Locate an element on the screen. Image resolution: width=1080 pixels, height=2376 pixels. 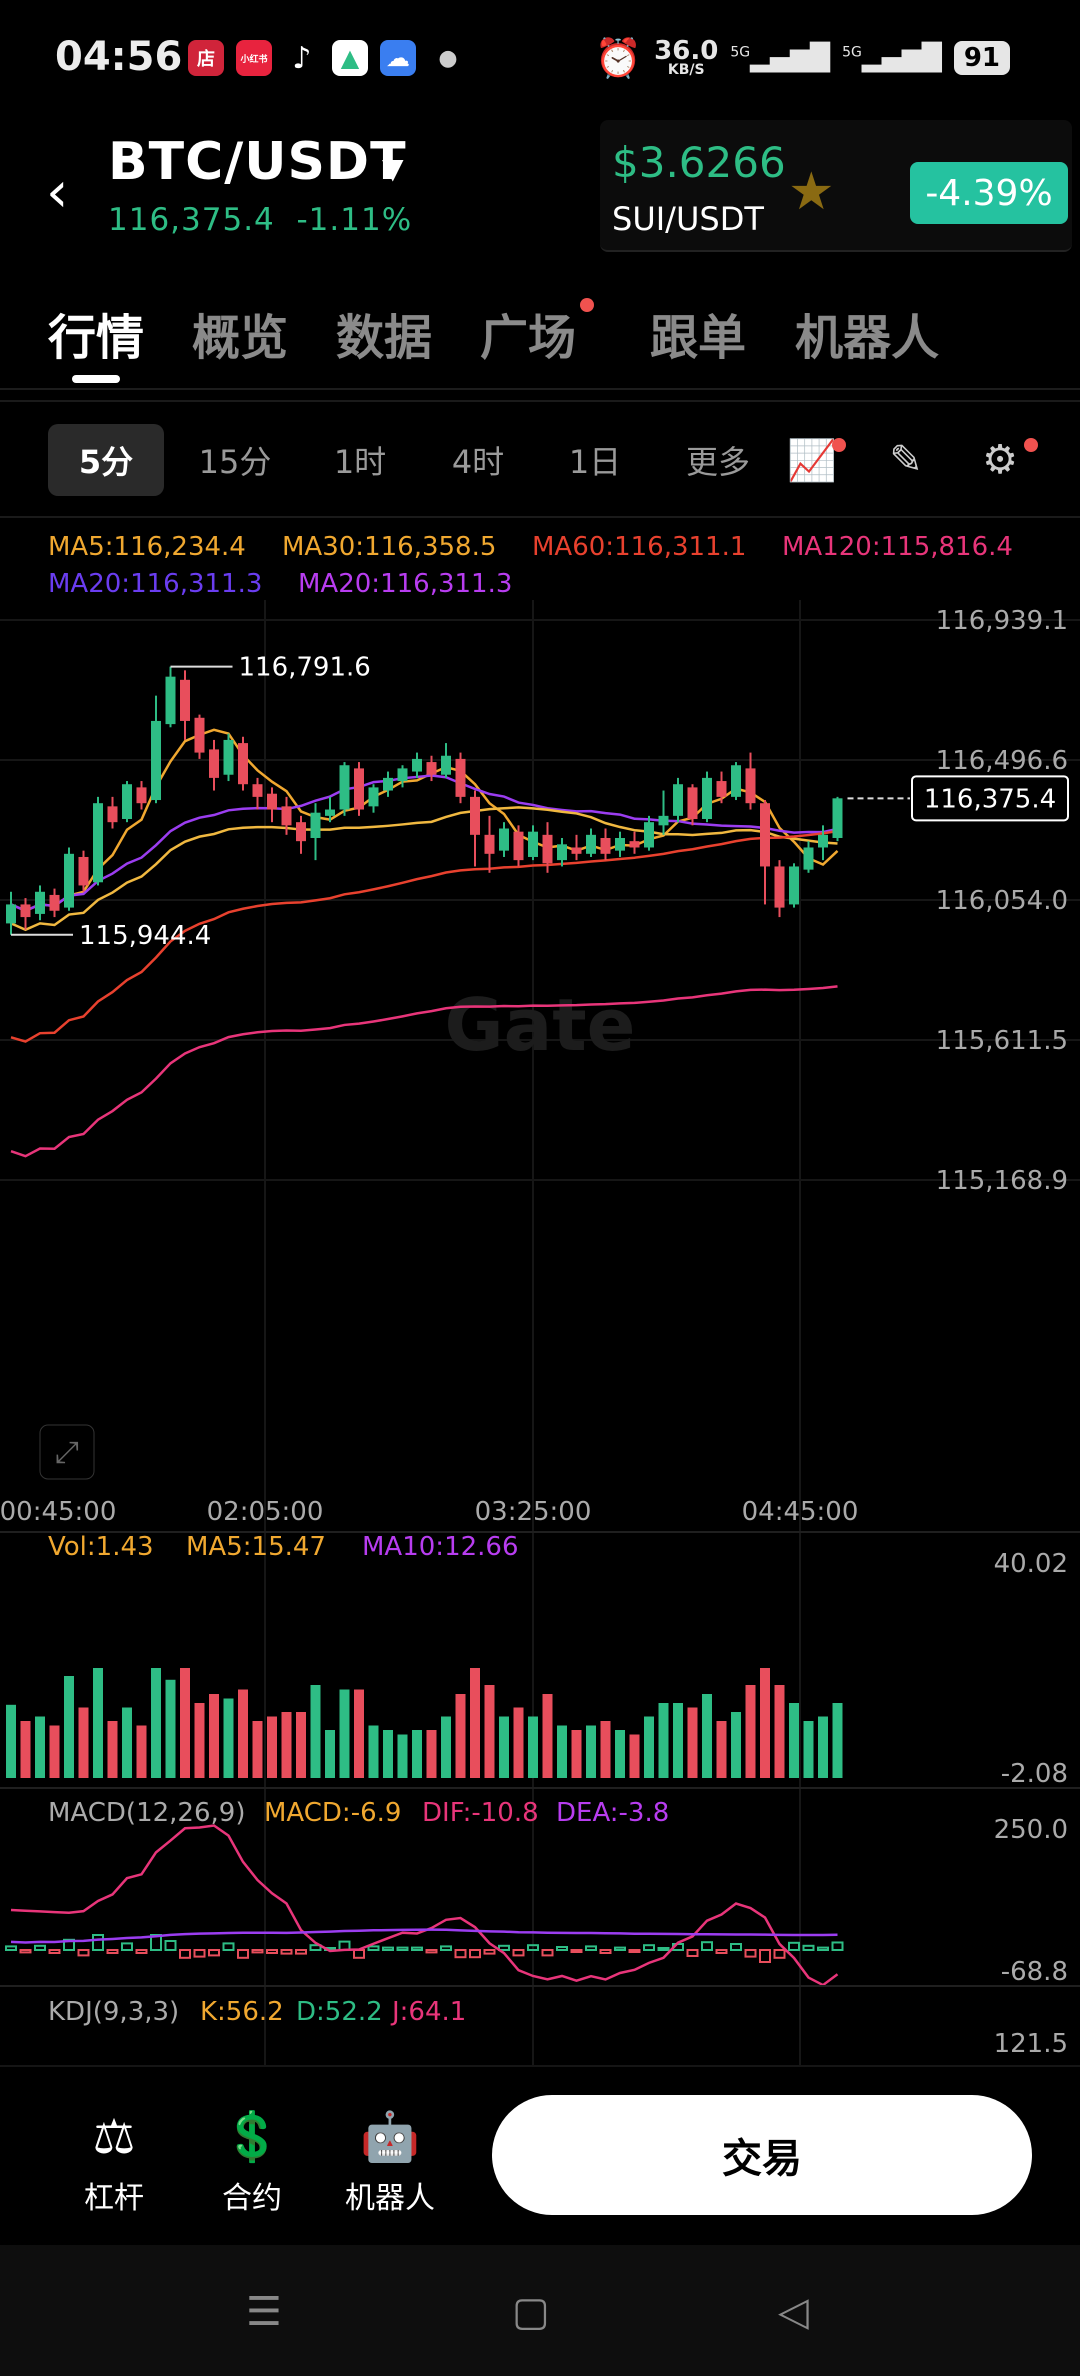
ma20-legend-2: MA20:116,311.3 is located at coordinates (405, 584).